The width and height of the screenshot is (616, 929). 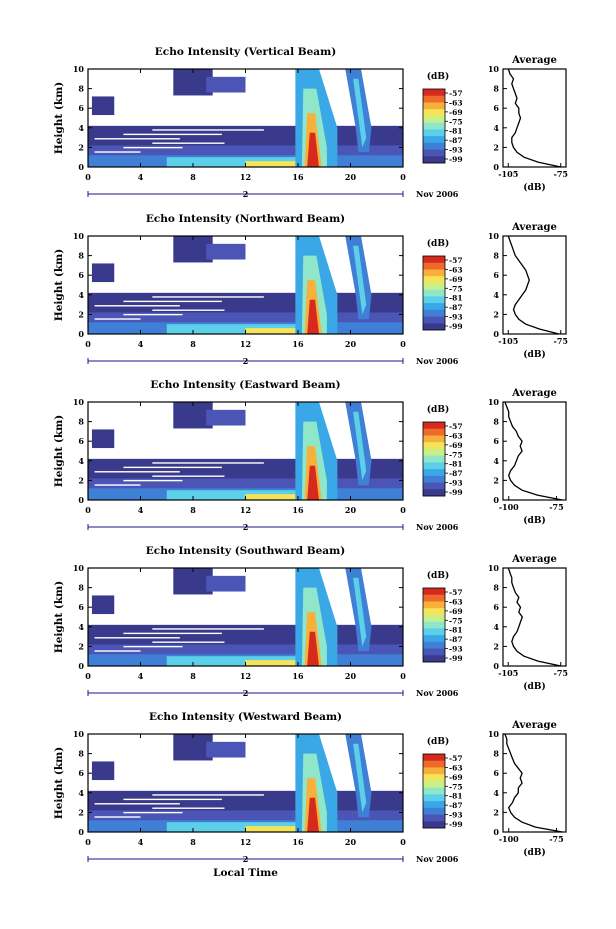 What do you see at coordinates (79, 734) in the screenshot?
I see `y-tick-label: 10` at bounding box center [79, 734].